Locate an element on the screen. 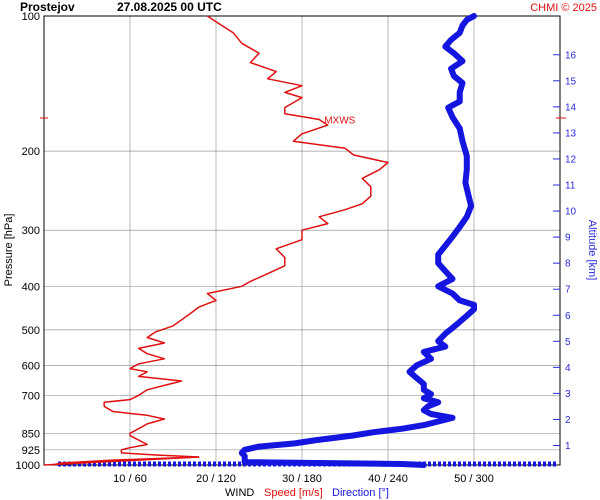 The height and width of the screenshot is (500, 600). pressure-tick-label: 700 is located at coordinates (31, 396).